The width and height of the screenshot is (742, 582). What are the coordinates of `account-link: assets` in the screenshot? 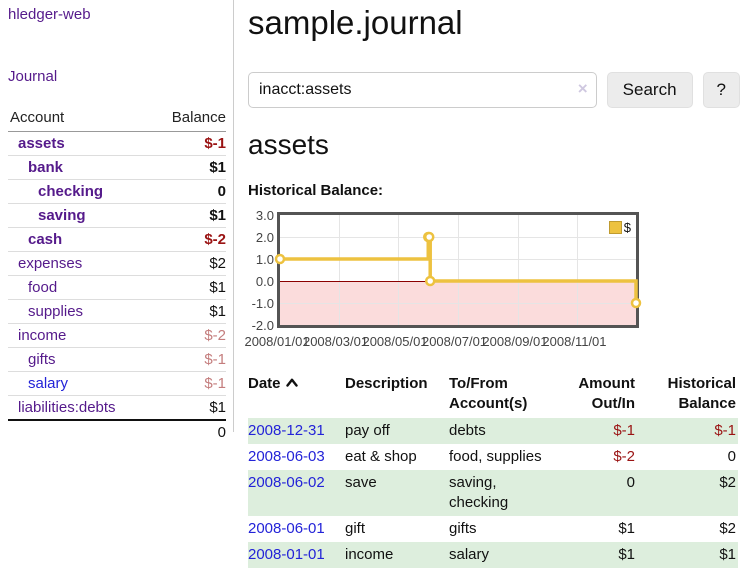 It's located at (41, 143).